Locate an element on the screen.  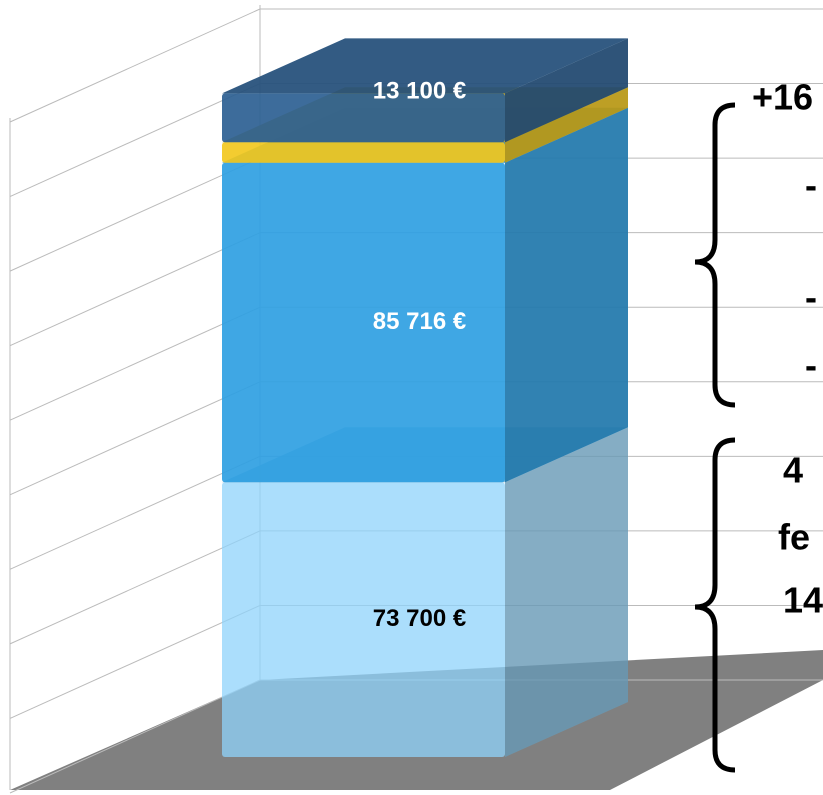
annotation: 4 is located at coordinates (793, 470).